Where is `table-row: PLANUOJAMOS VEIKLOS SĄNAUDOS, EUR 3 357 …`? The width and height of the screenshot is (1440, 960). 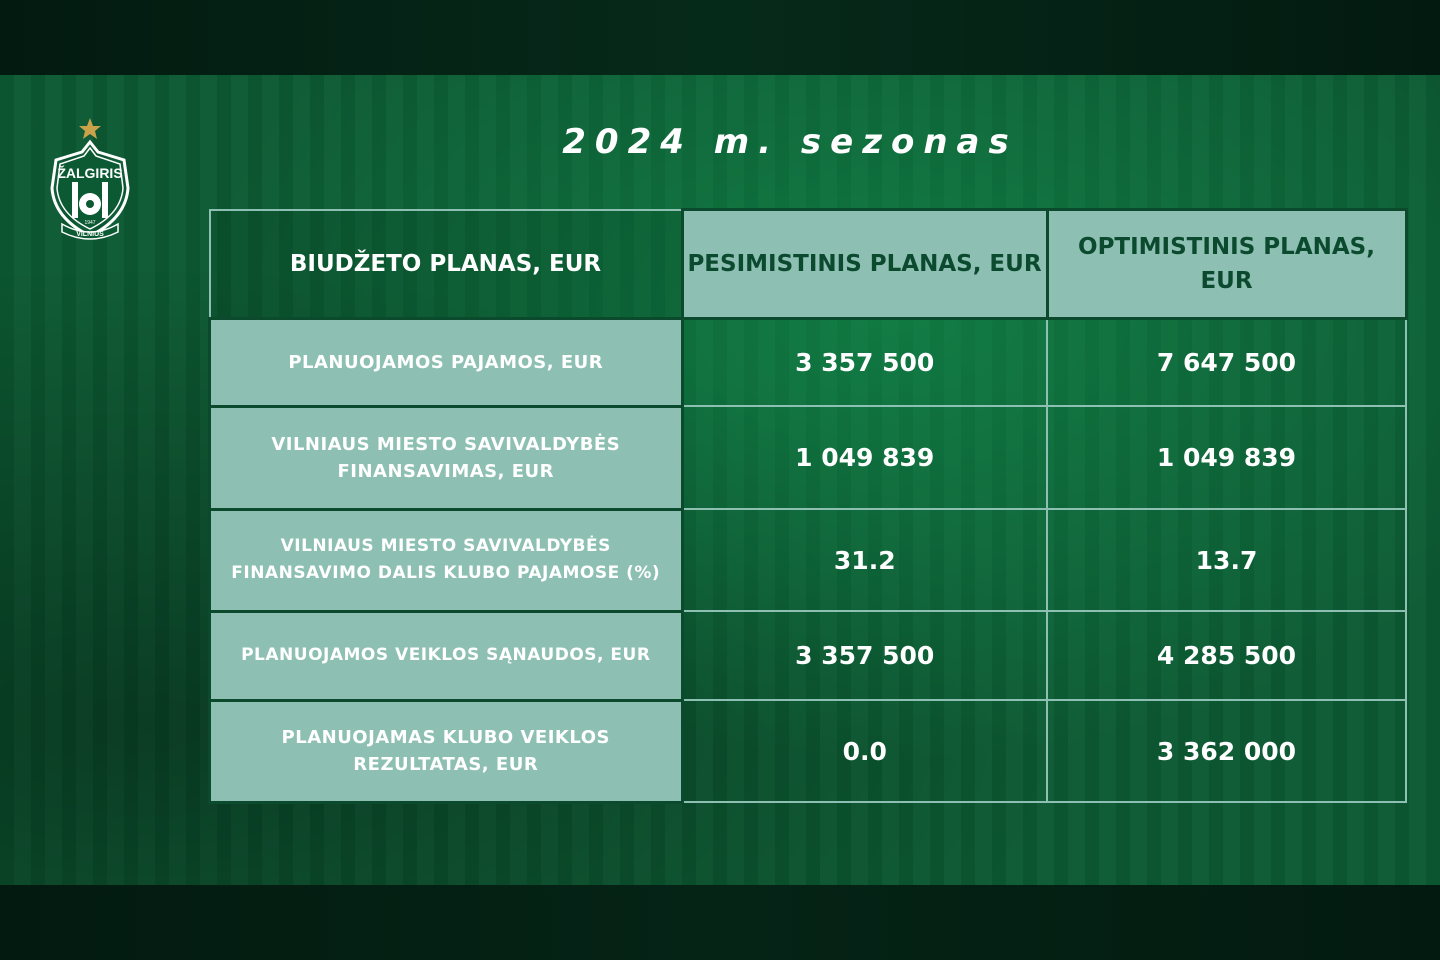 table-row: PLANUOJAMOS VEIKLOS SĄNAUDOS, EUR 3 357 … is located at coordinates (807, 655).